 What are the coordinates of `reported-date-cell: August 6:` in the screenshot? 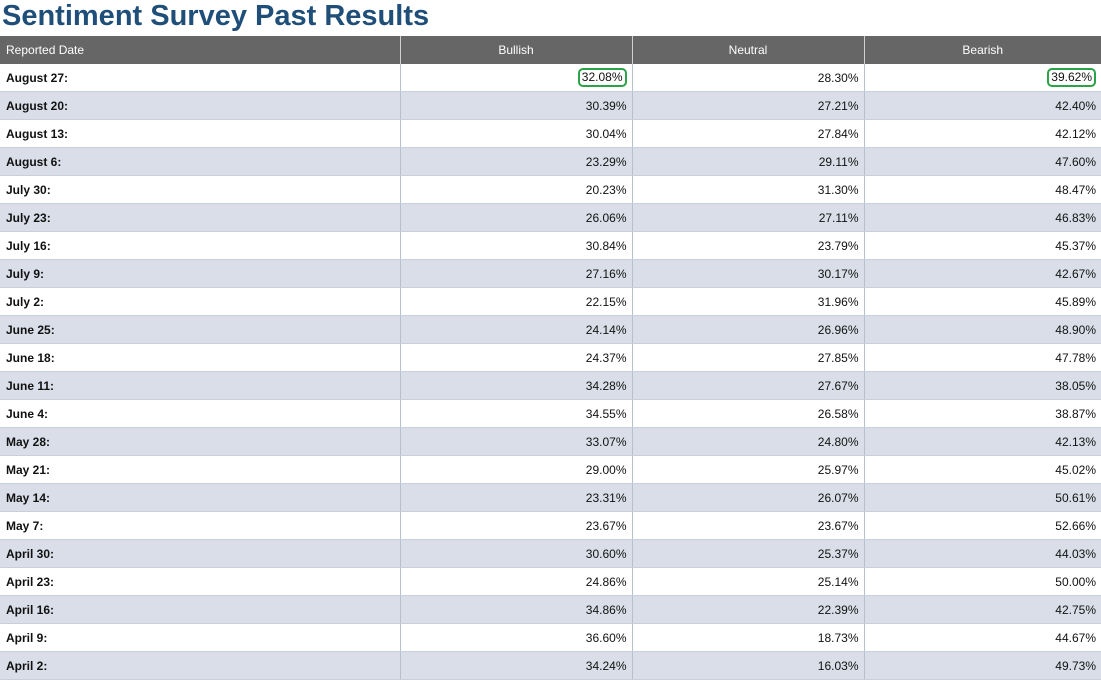 It's located at (200, 161).